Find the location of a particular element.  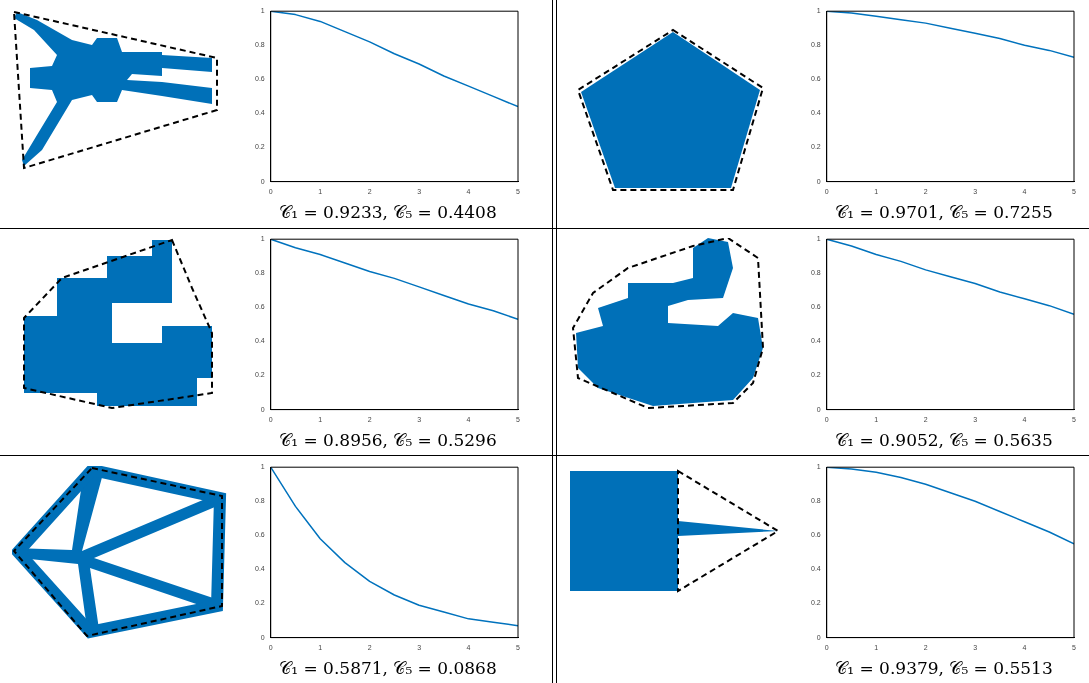

text: 𝒞₁ = 0.9701, 𝒞₅ = 0.7255 is located at coordinates (944, 212).